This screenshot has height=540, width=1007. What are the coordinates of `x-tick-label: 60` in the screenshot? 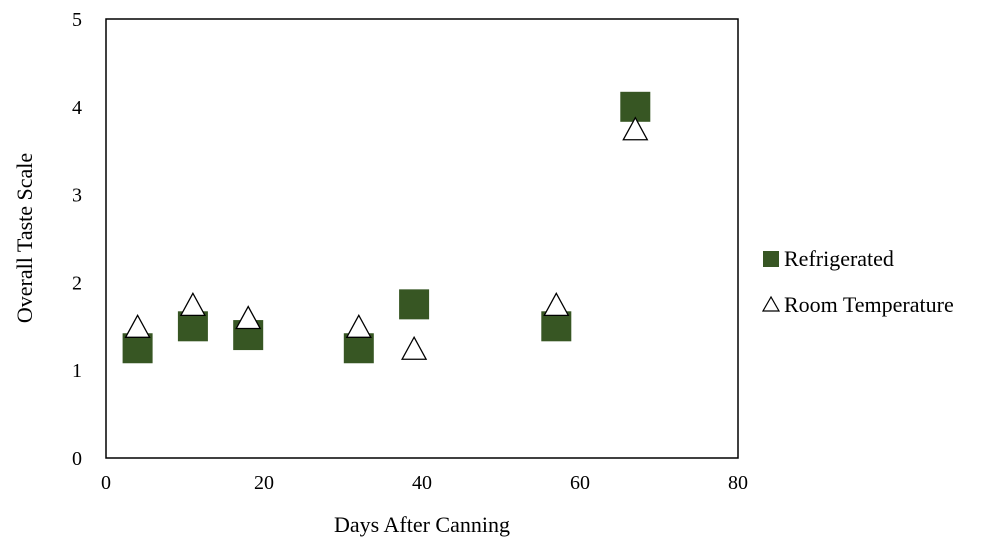 It's located at (580, 483).